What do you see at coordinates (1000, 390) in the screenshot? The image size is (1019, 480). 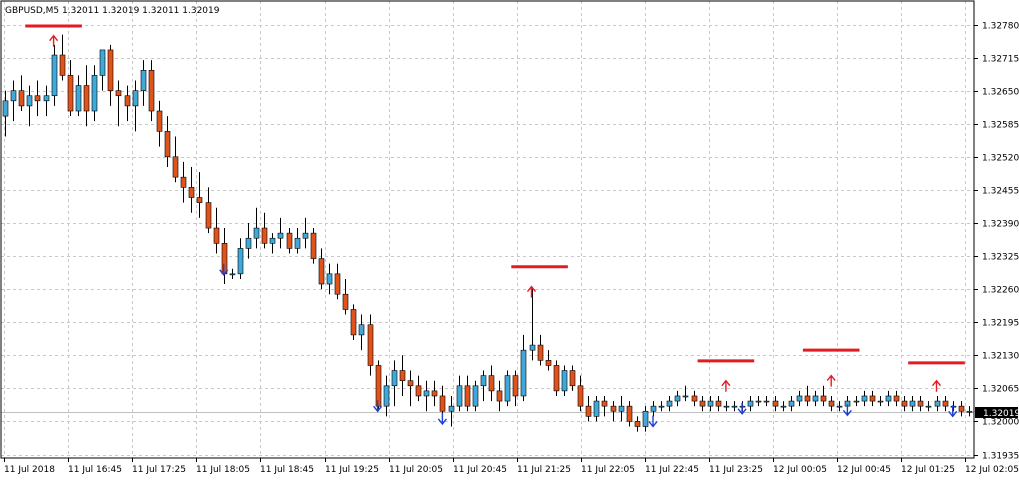 I see `y-tick-label: 1.32065` at bounding box center [1000, 390].